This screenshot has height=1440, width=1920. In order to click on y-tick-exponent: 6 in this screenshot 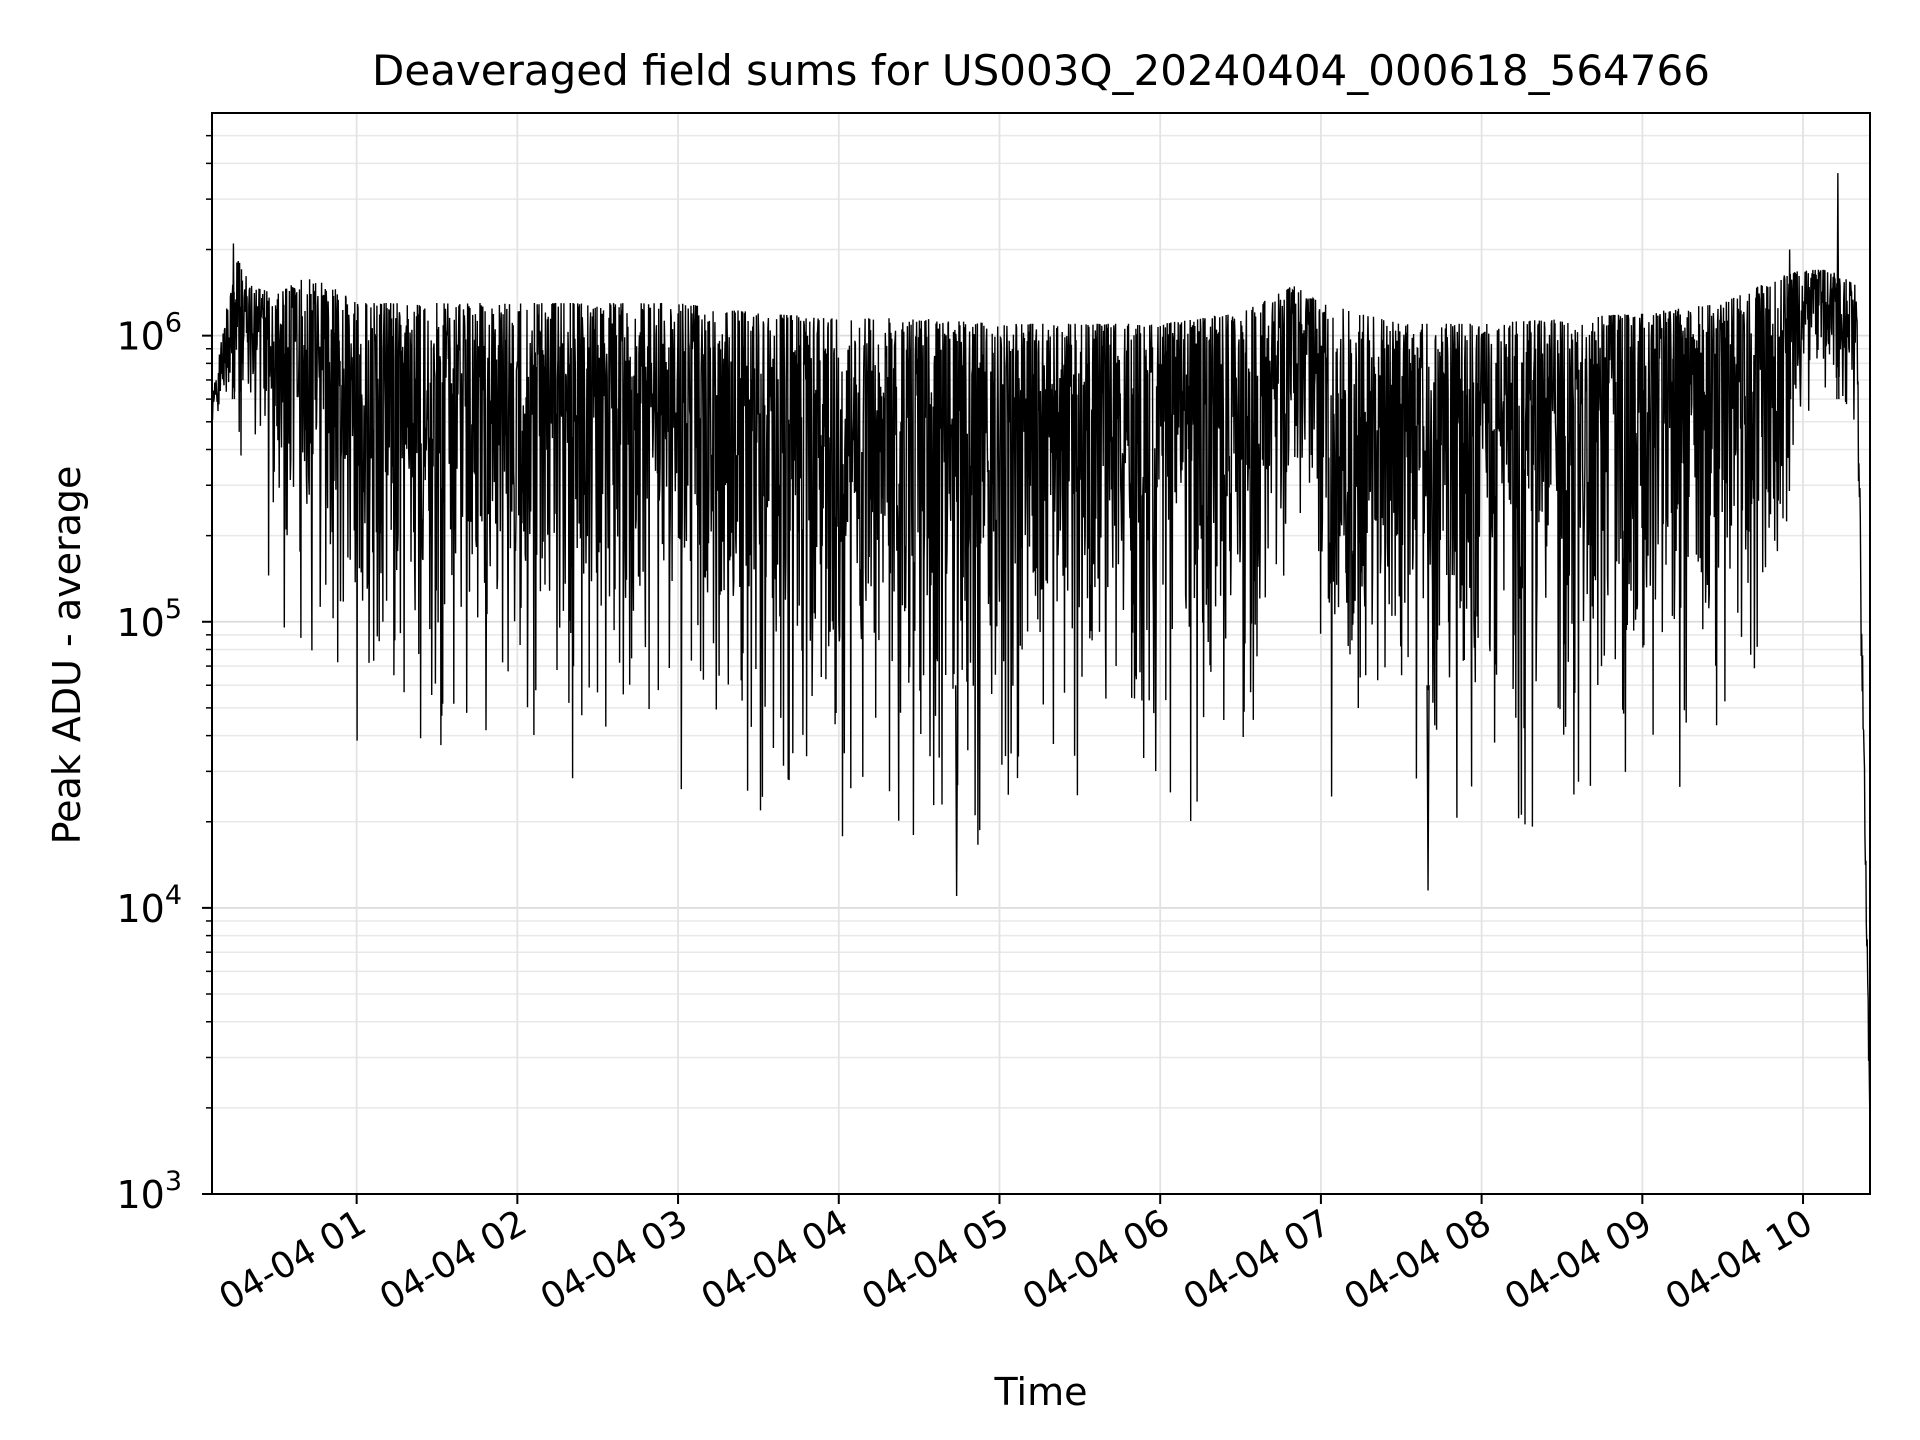, I will do `click(173, 323)`.